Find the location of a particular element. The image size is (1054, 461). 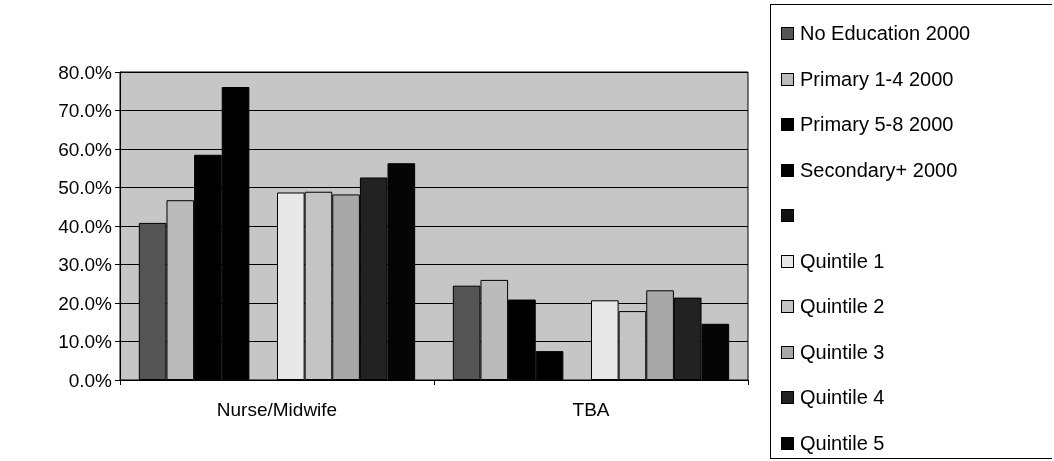

y-tick-label: 60.0% is located at coordinates (85, 149).